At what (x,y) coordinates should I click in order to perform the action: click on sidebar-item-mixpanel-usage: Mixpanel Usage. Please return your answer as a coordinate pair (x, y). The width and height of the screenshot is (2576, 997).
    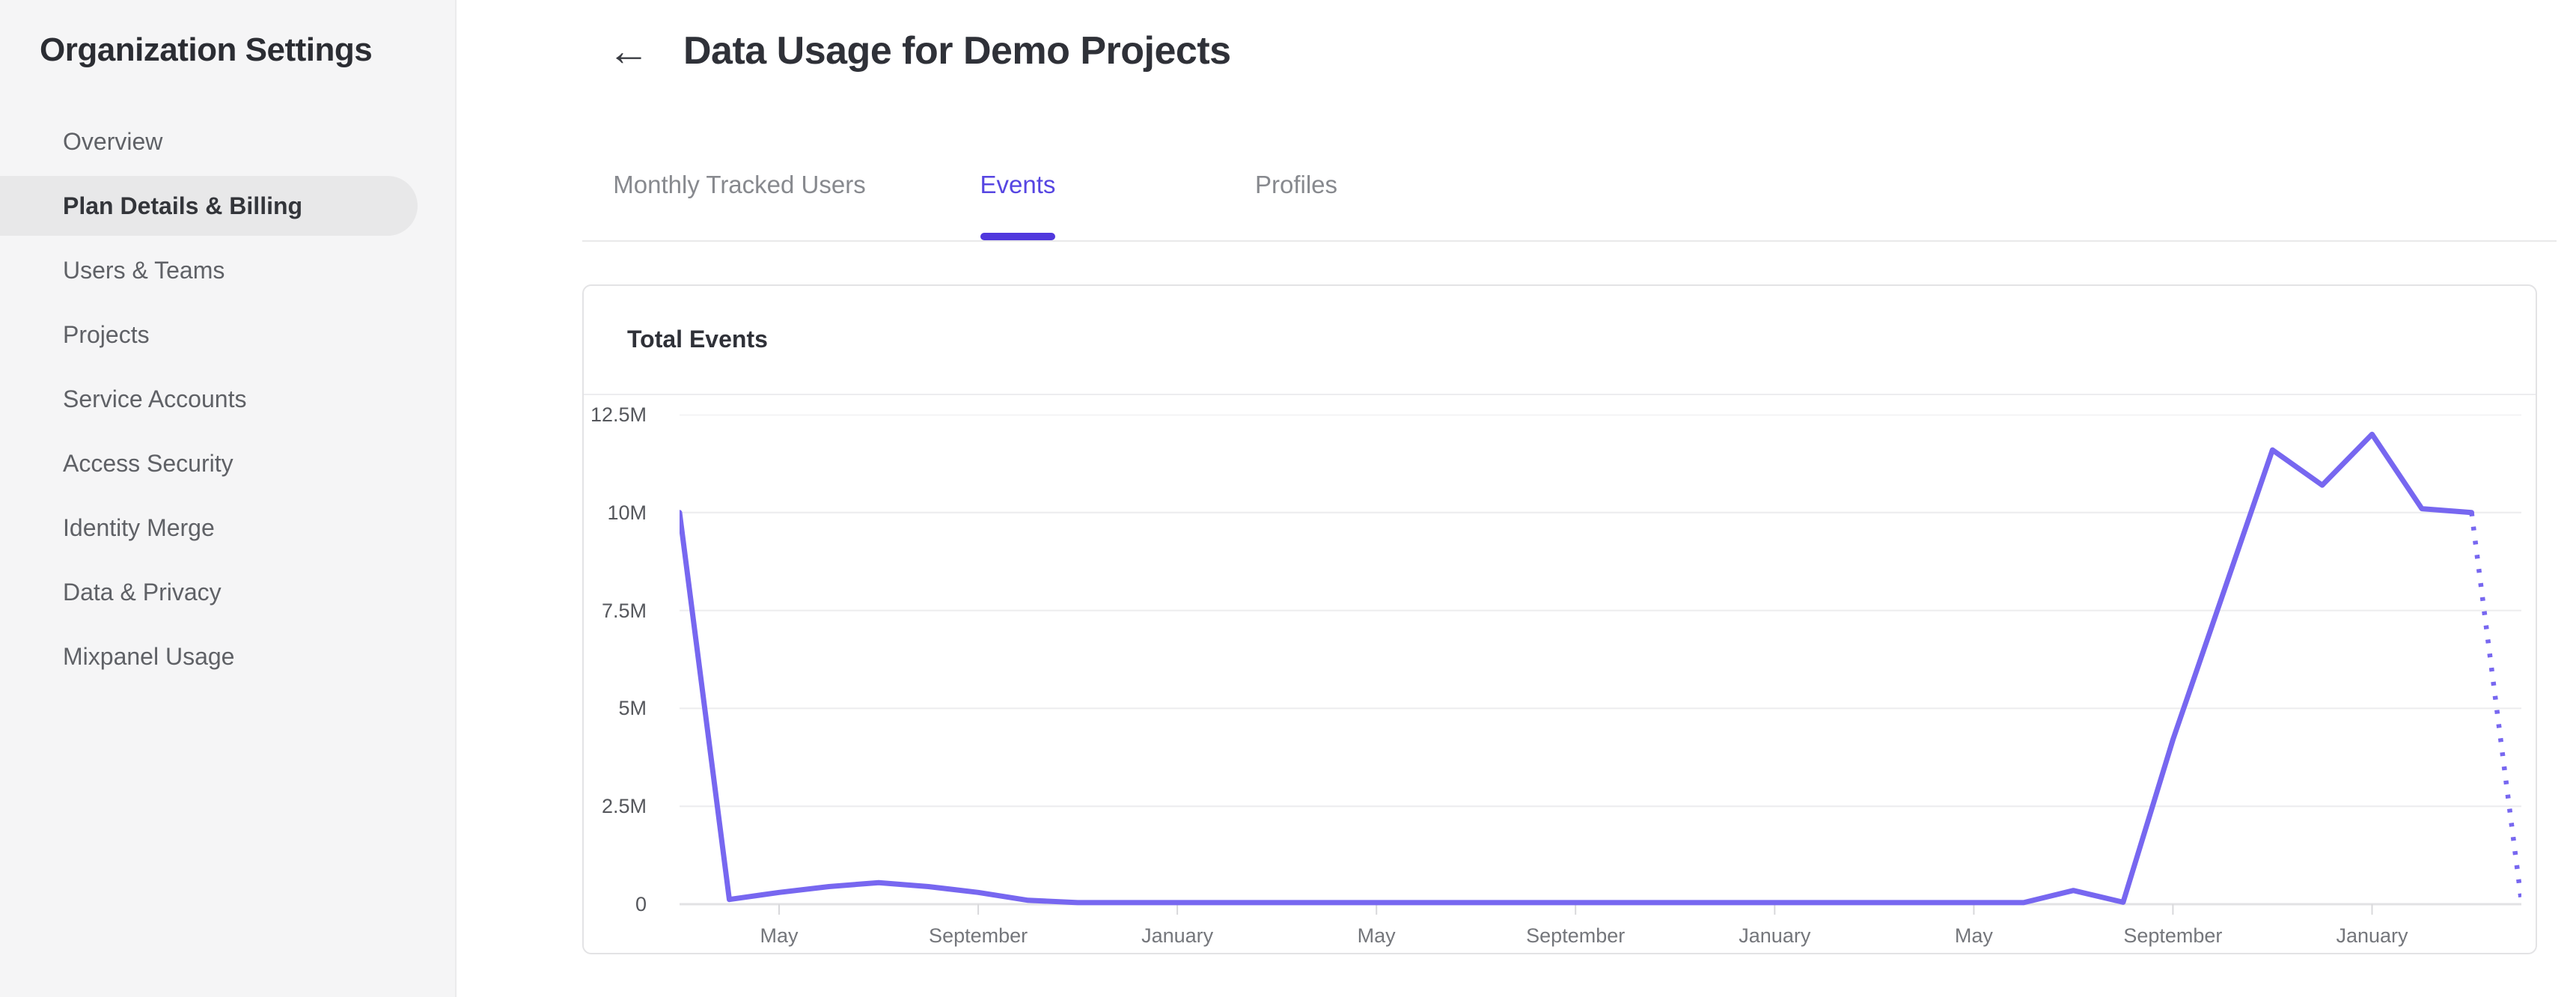
    Looking at the image, I should click on (149, 656).